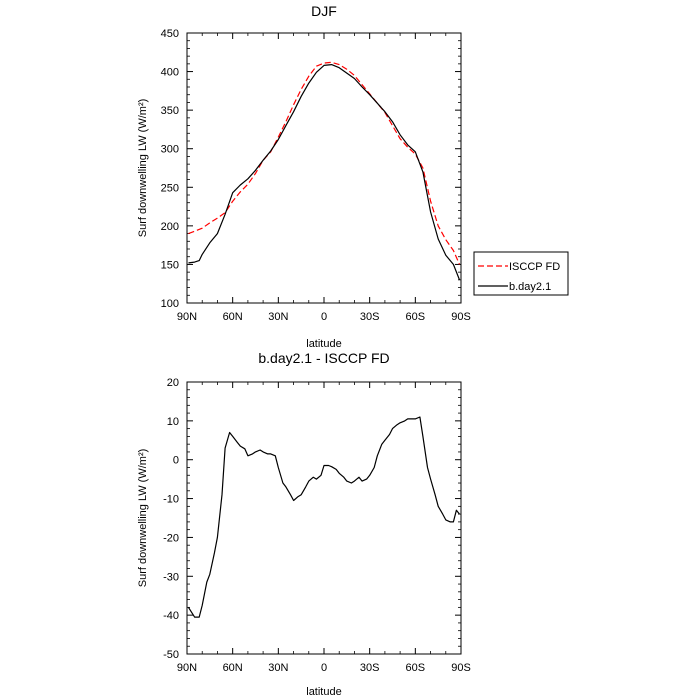 Image resolution: width=700 pixels, height=700 pixels. What do you see at coordinates (176, 461) in the screenshot?
I see `y-tick-label: 0` at bounding box center [176, 461].